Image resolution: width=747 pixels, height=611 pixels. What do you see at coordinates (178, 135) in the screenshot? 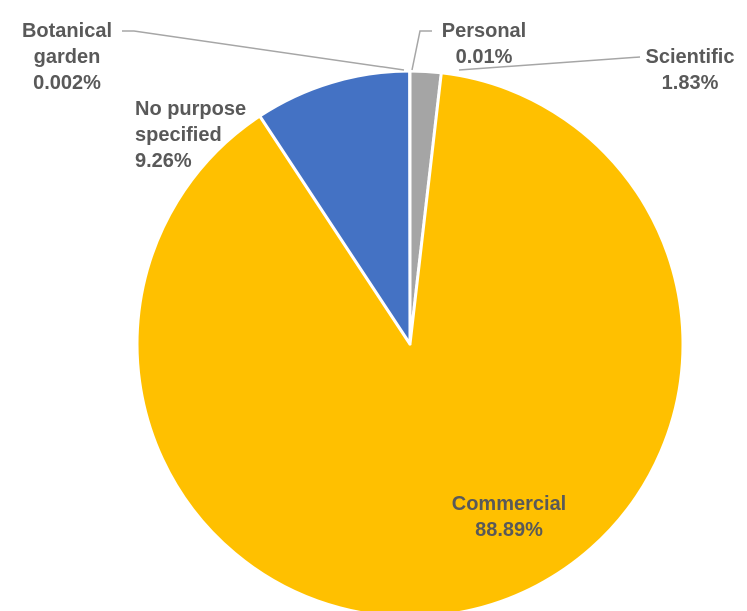
I see `data-label-no-purpose-specified-category: specified` at bounding box center [178, 135].